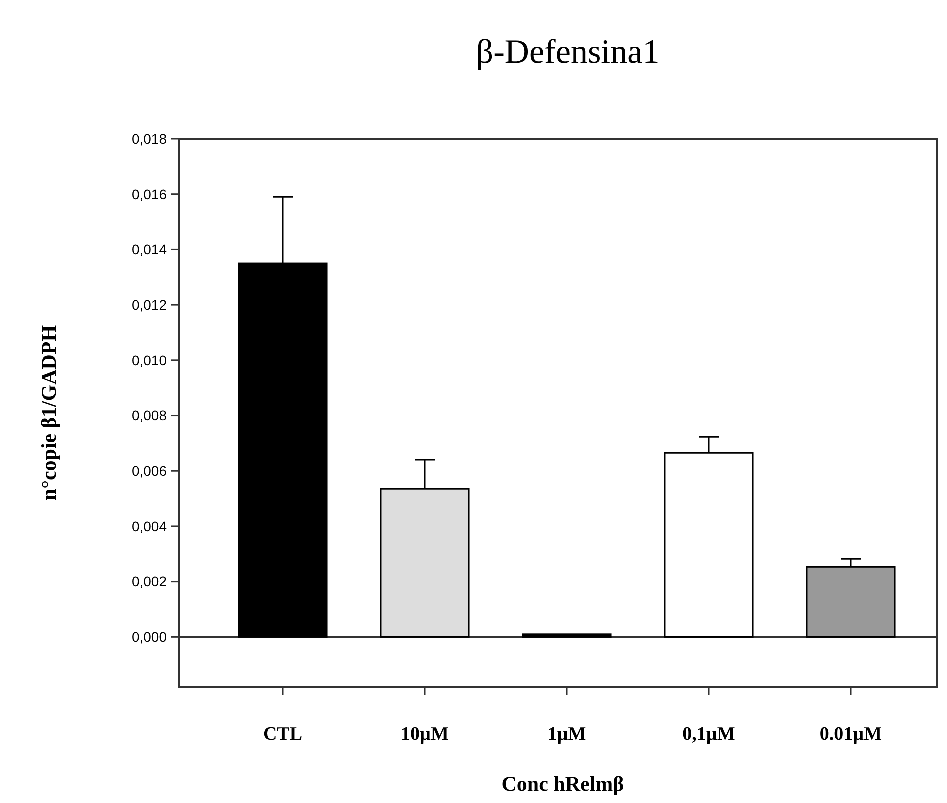 The height and width of the screenshot is (803, 947). I want to click on x-tick-label: 1µM, so click(567, 734).